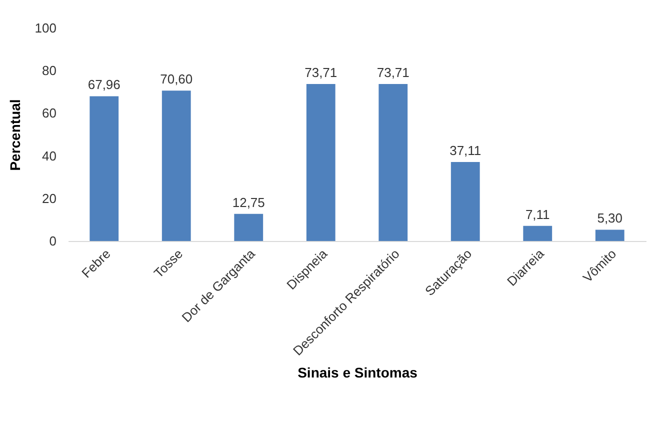 The height and width of the screenshot is (425, 654). Describe the element at coordinates (176, 79) in the screenshot. I see `data-label: 70,60` at that location.